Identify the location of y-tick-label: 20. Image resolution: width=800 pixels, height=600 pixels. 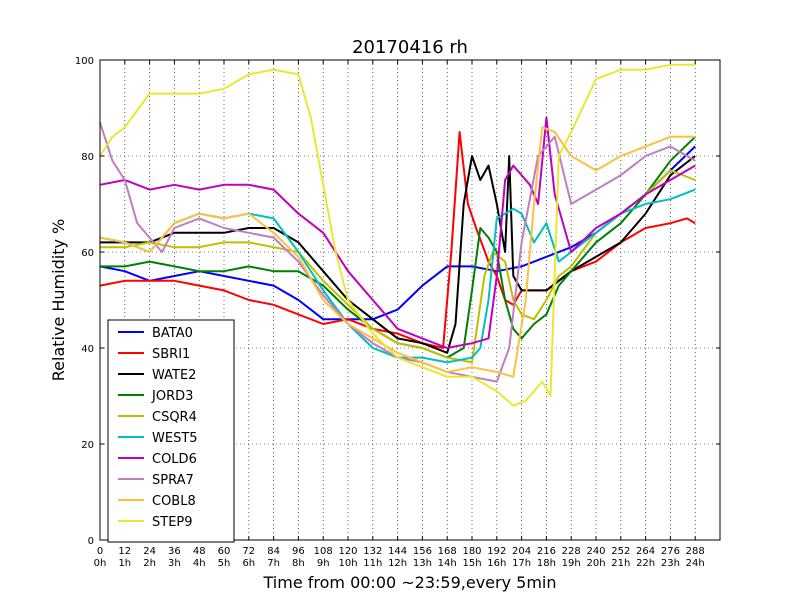
(87, 445).